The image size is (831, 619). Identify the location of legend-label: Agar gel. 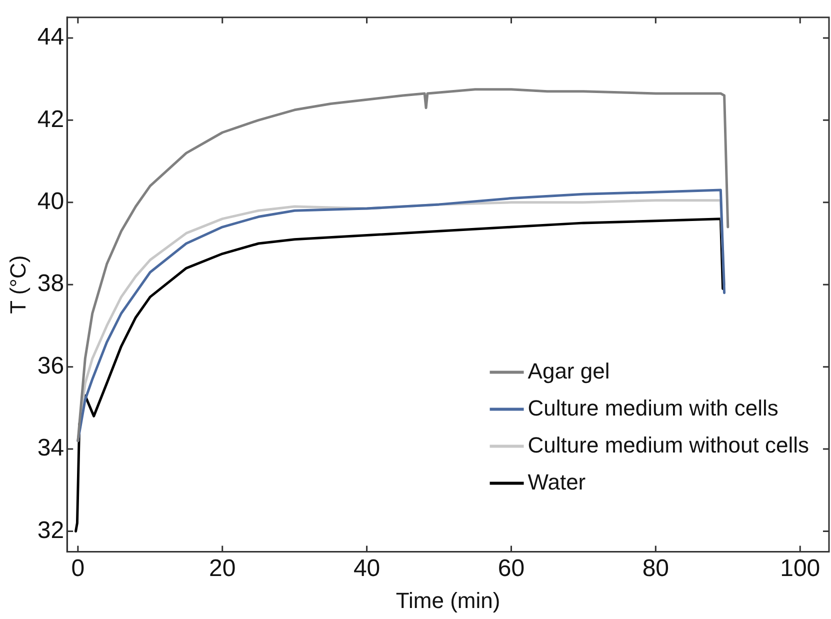
(569, 371).